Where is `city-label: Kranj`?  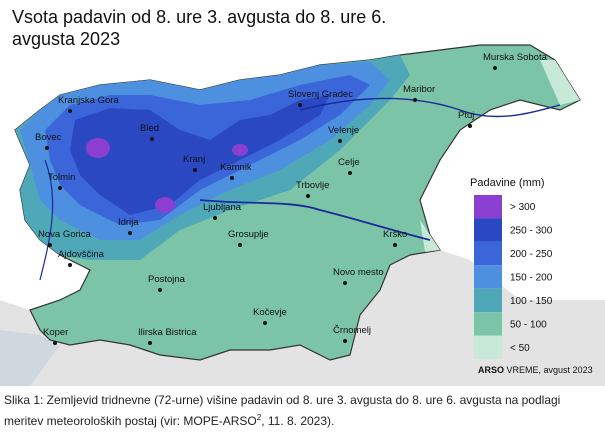 city-label: Kranj is located at coordinates (194, 159).